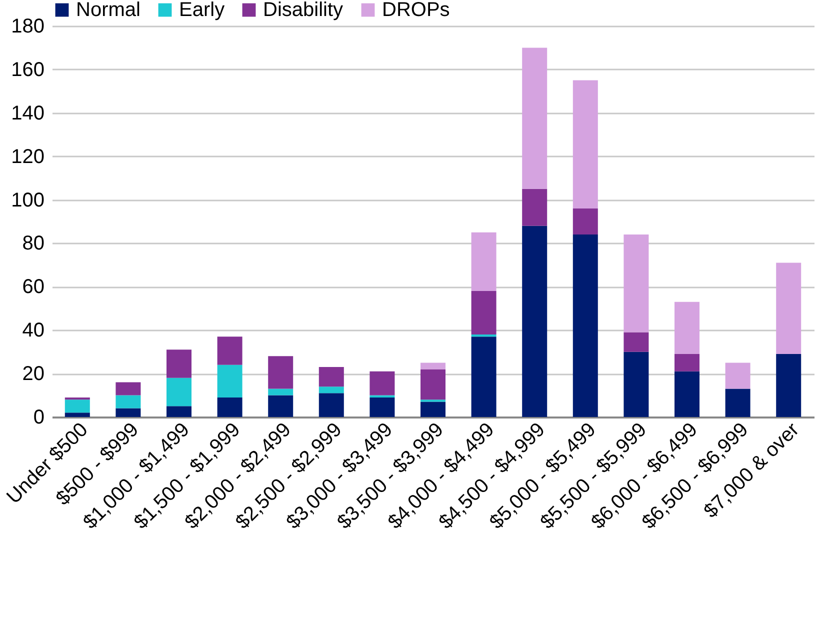 The image size is (824, 635). Describe the element at coordinates (33, 287) in the screenshot. I see `y-tick-label: 60` at that location.